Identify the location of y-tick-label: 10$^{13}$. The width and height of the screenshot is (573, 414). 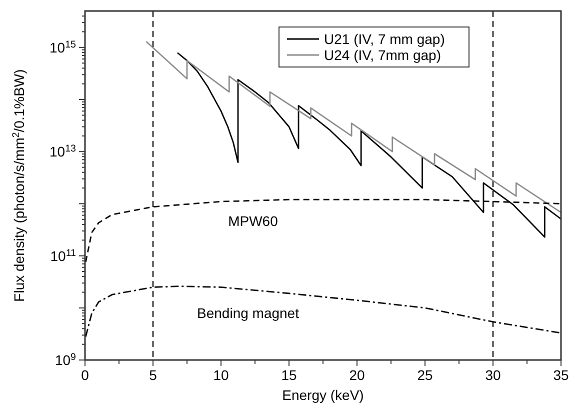
(63, 151).